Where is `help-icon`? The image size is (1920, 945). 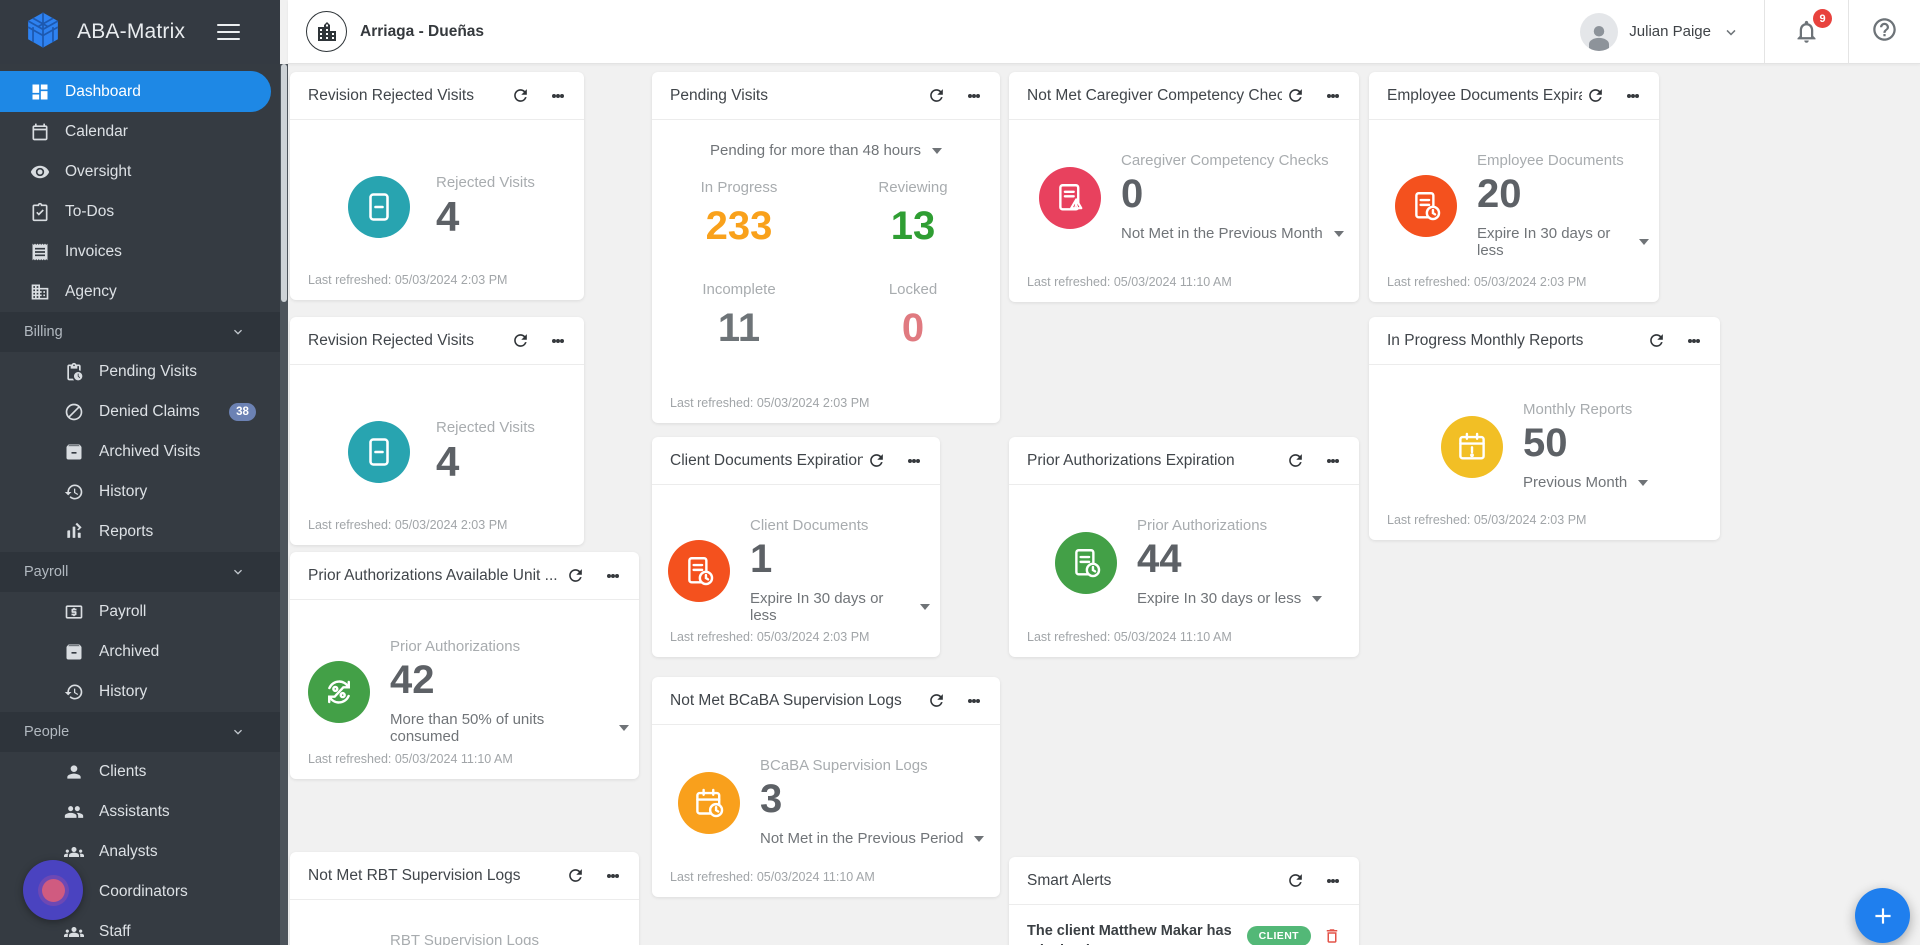
help-icon is located at coordinates (1884, 32).